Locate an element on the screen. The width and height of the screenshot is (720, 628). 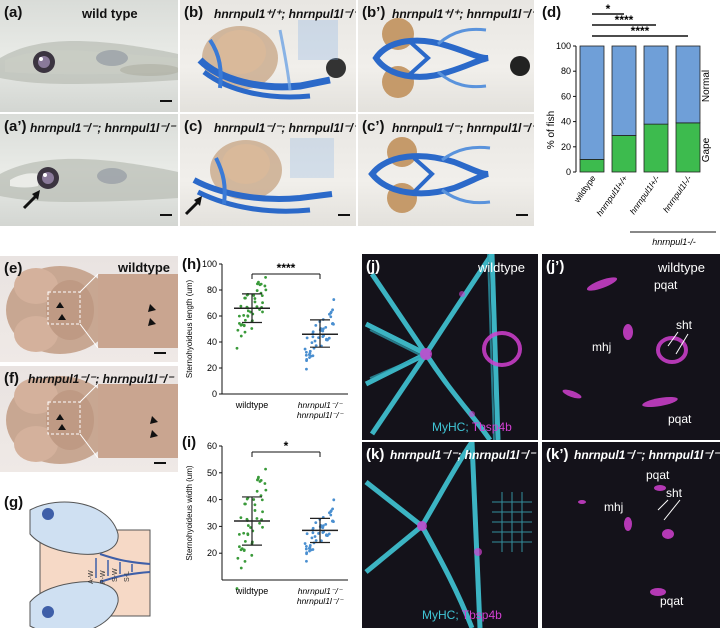
y-tick-label: 40 is located at coordinates (566, 122).